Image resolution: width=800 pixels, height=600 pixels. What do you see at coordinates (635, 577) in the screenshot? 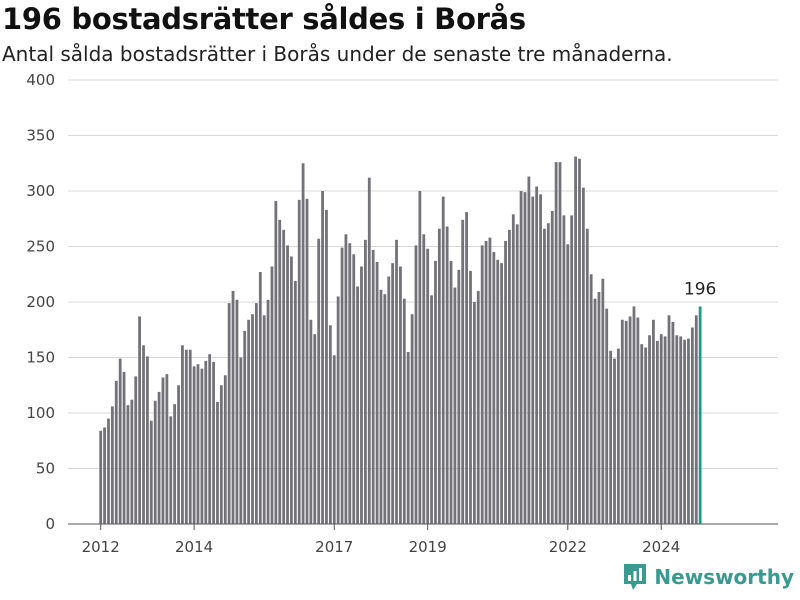
I see `bar-chart-logo-icon` at bounding box center [635, 577].